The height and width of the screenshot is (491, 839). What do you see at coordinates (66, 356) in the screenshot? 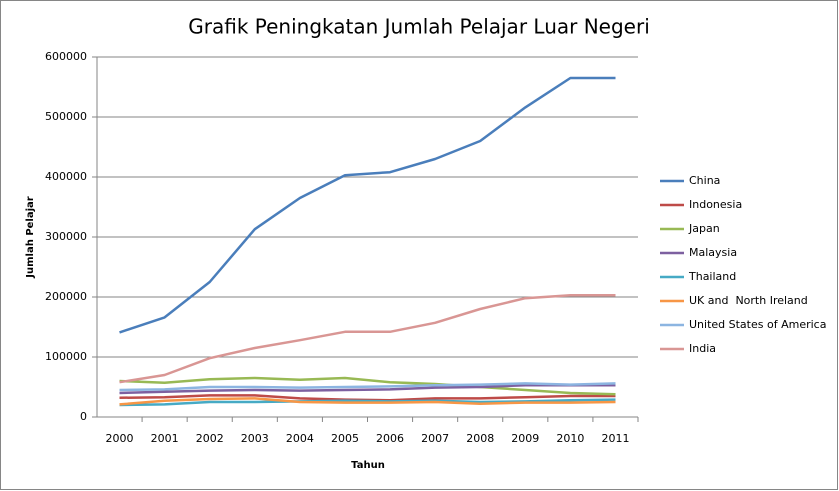
I see `y-tick-label: 100000` at bounding box center [66, 356].